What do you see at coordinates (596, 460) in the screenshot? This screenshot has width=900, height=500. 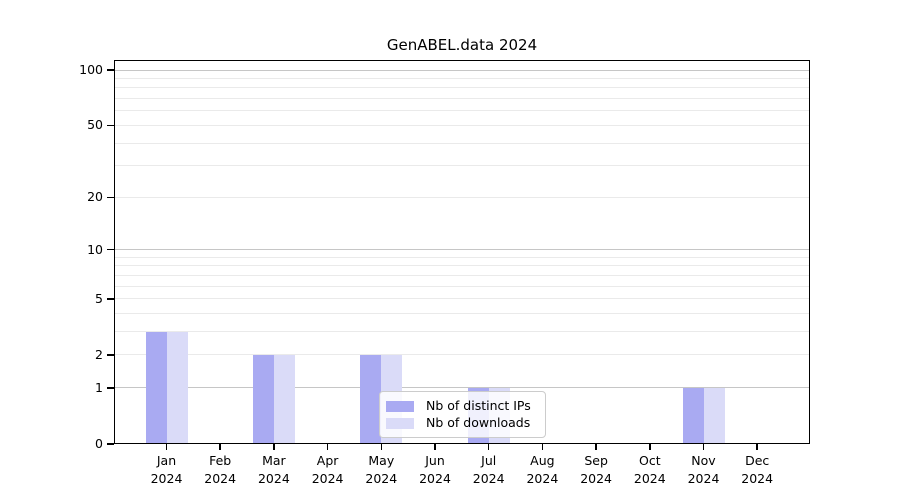 I see `x-tick-month: Sep` at bounding box center [596, 460].